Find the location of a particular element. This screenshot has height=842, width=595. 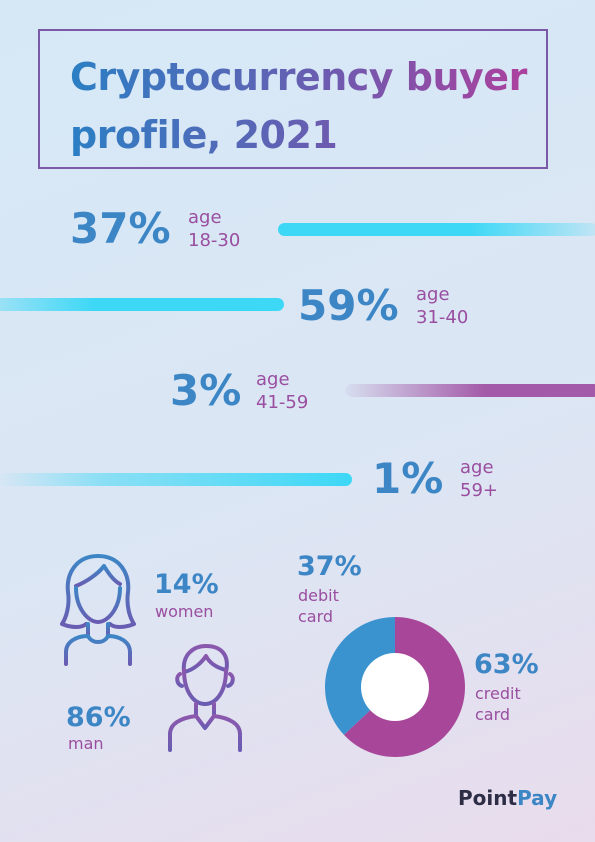

age-59-plus-range: 59+ is located at coordinates (479, 490).